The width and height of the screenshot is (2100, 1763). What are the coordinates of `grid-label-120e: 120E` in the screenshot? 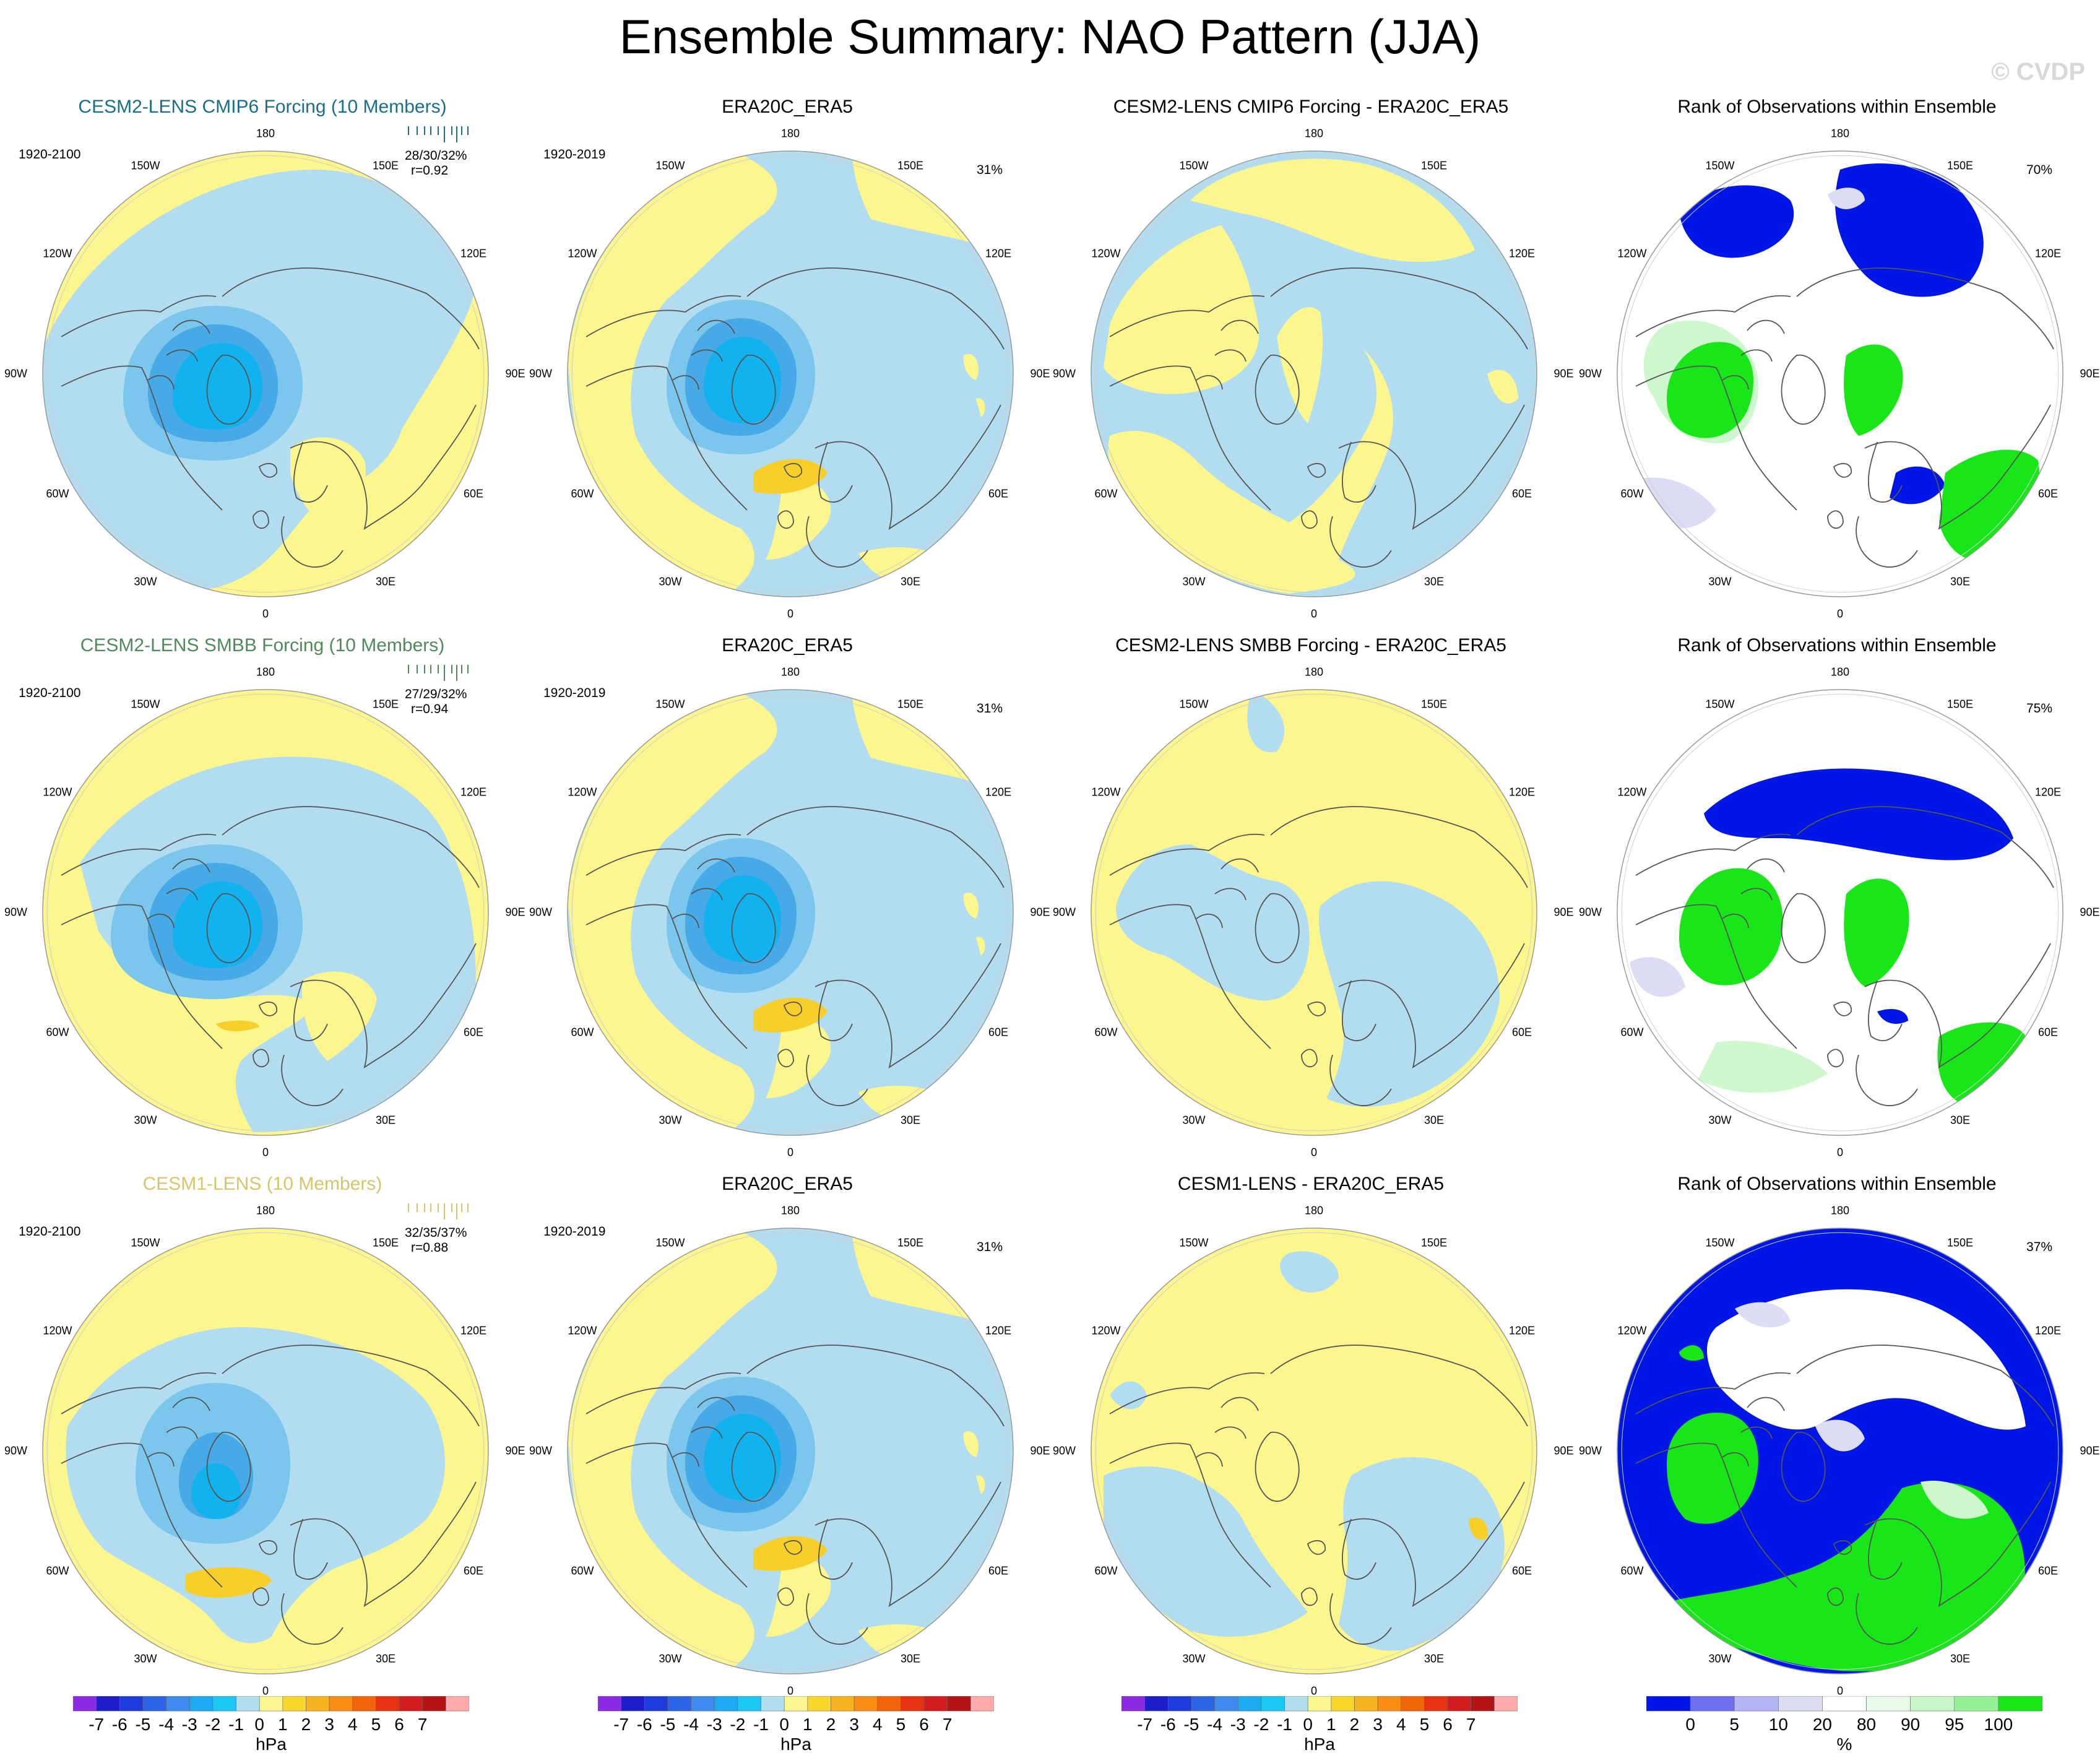 It's located at (473, 253).